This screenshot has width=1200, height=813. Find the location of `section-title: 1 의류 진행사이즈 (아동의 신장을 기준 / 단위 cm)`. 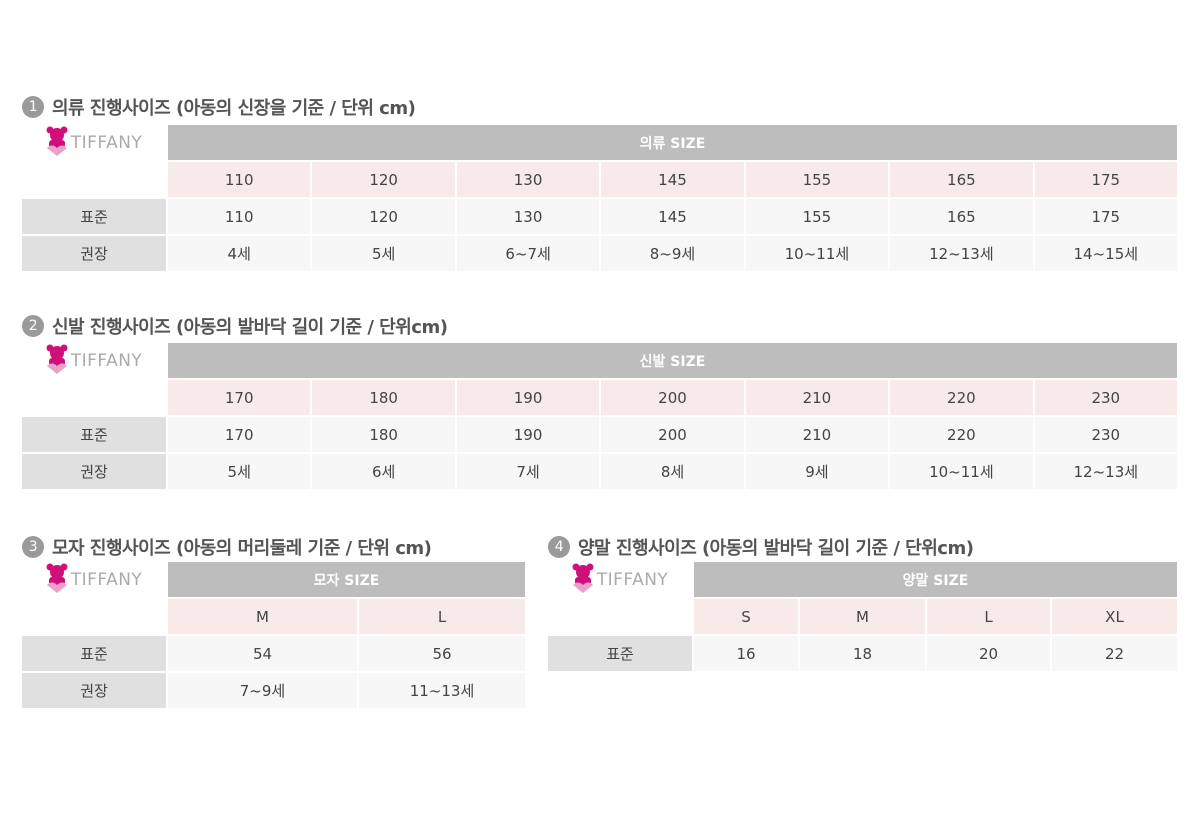

section-title: 1 의류 진행사이즈 (아동의 신장을 기준 / 단위 cm) is located at coordinates (219, 107).